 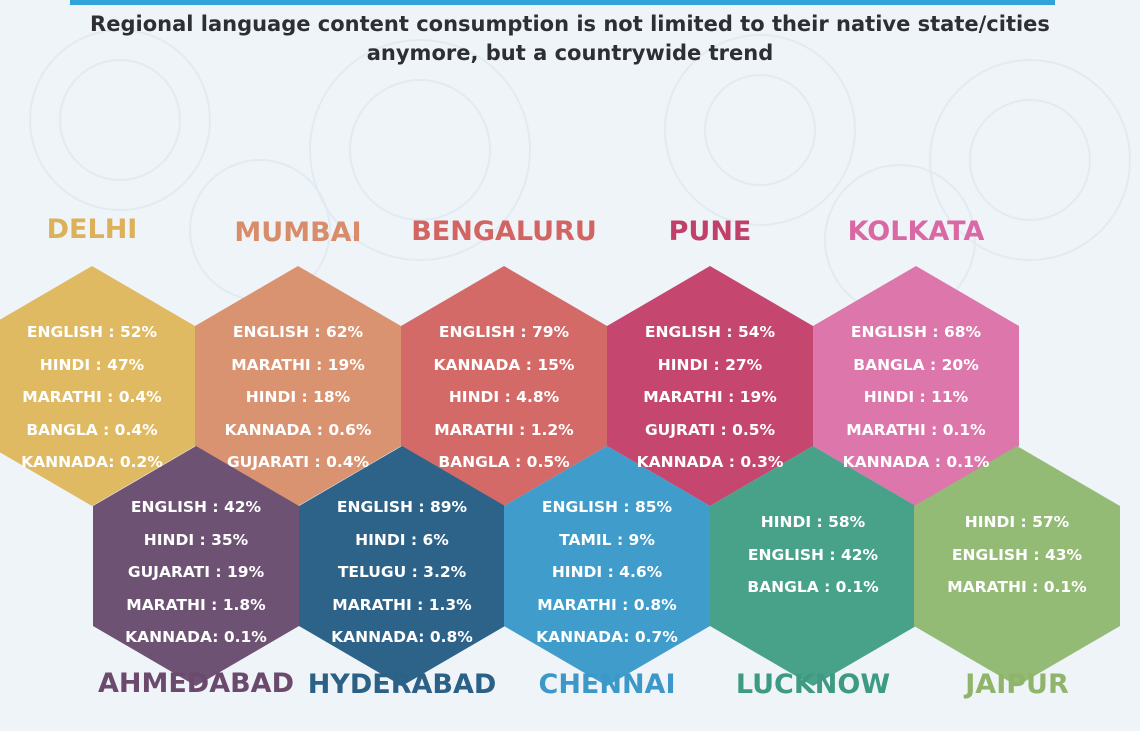 What do you see at coordinates (916, 397) in the screenshot?
I see `stat-row: HINDI : 11%` at bounding box center [916, 397].